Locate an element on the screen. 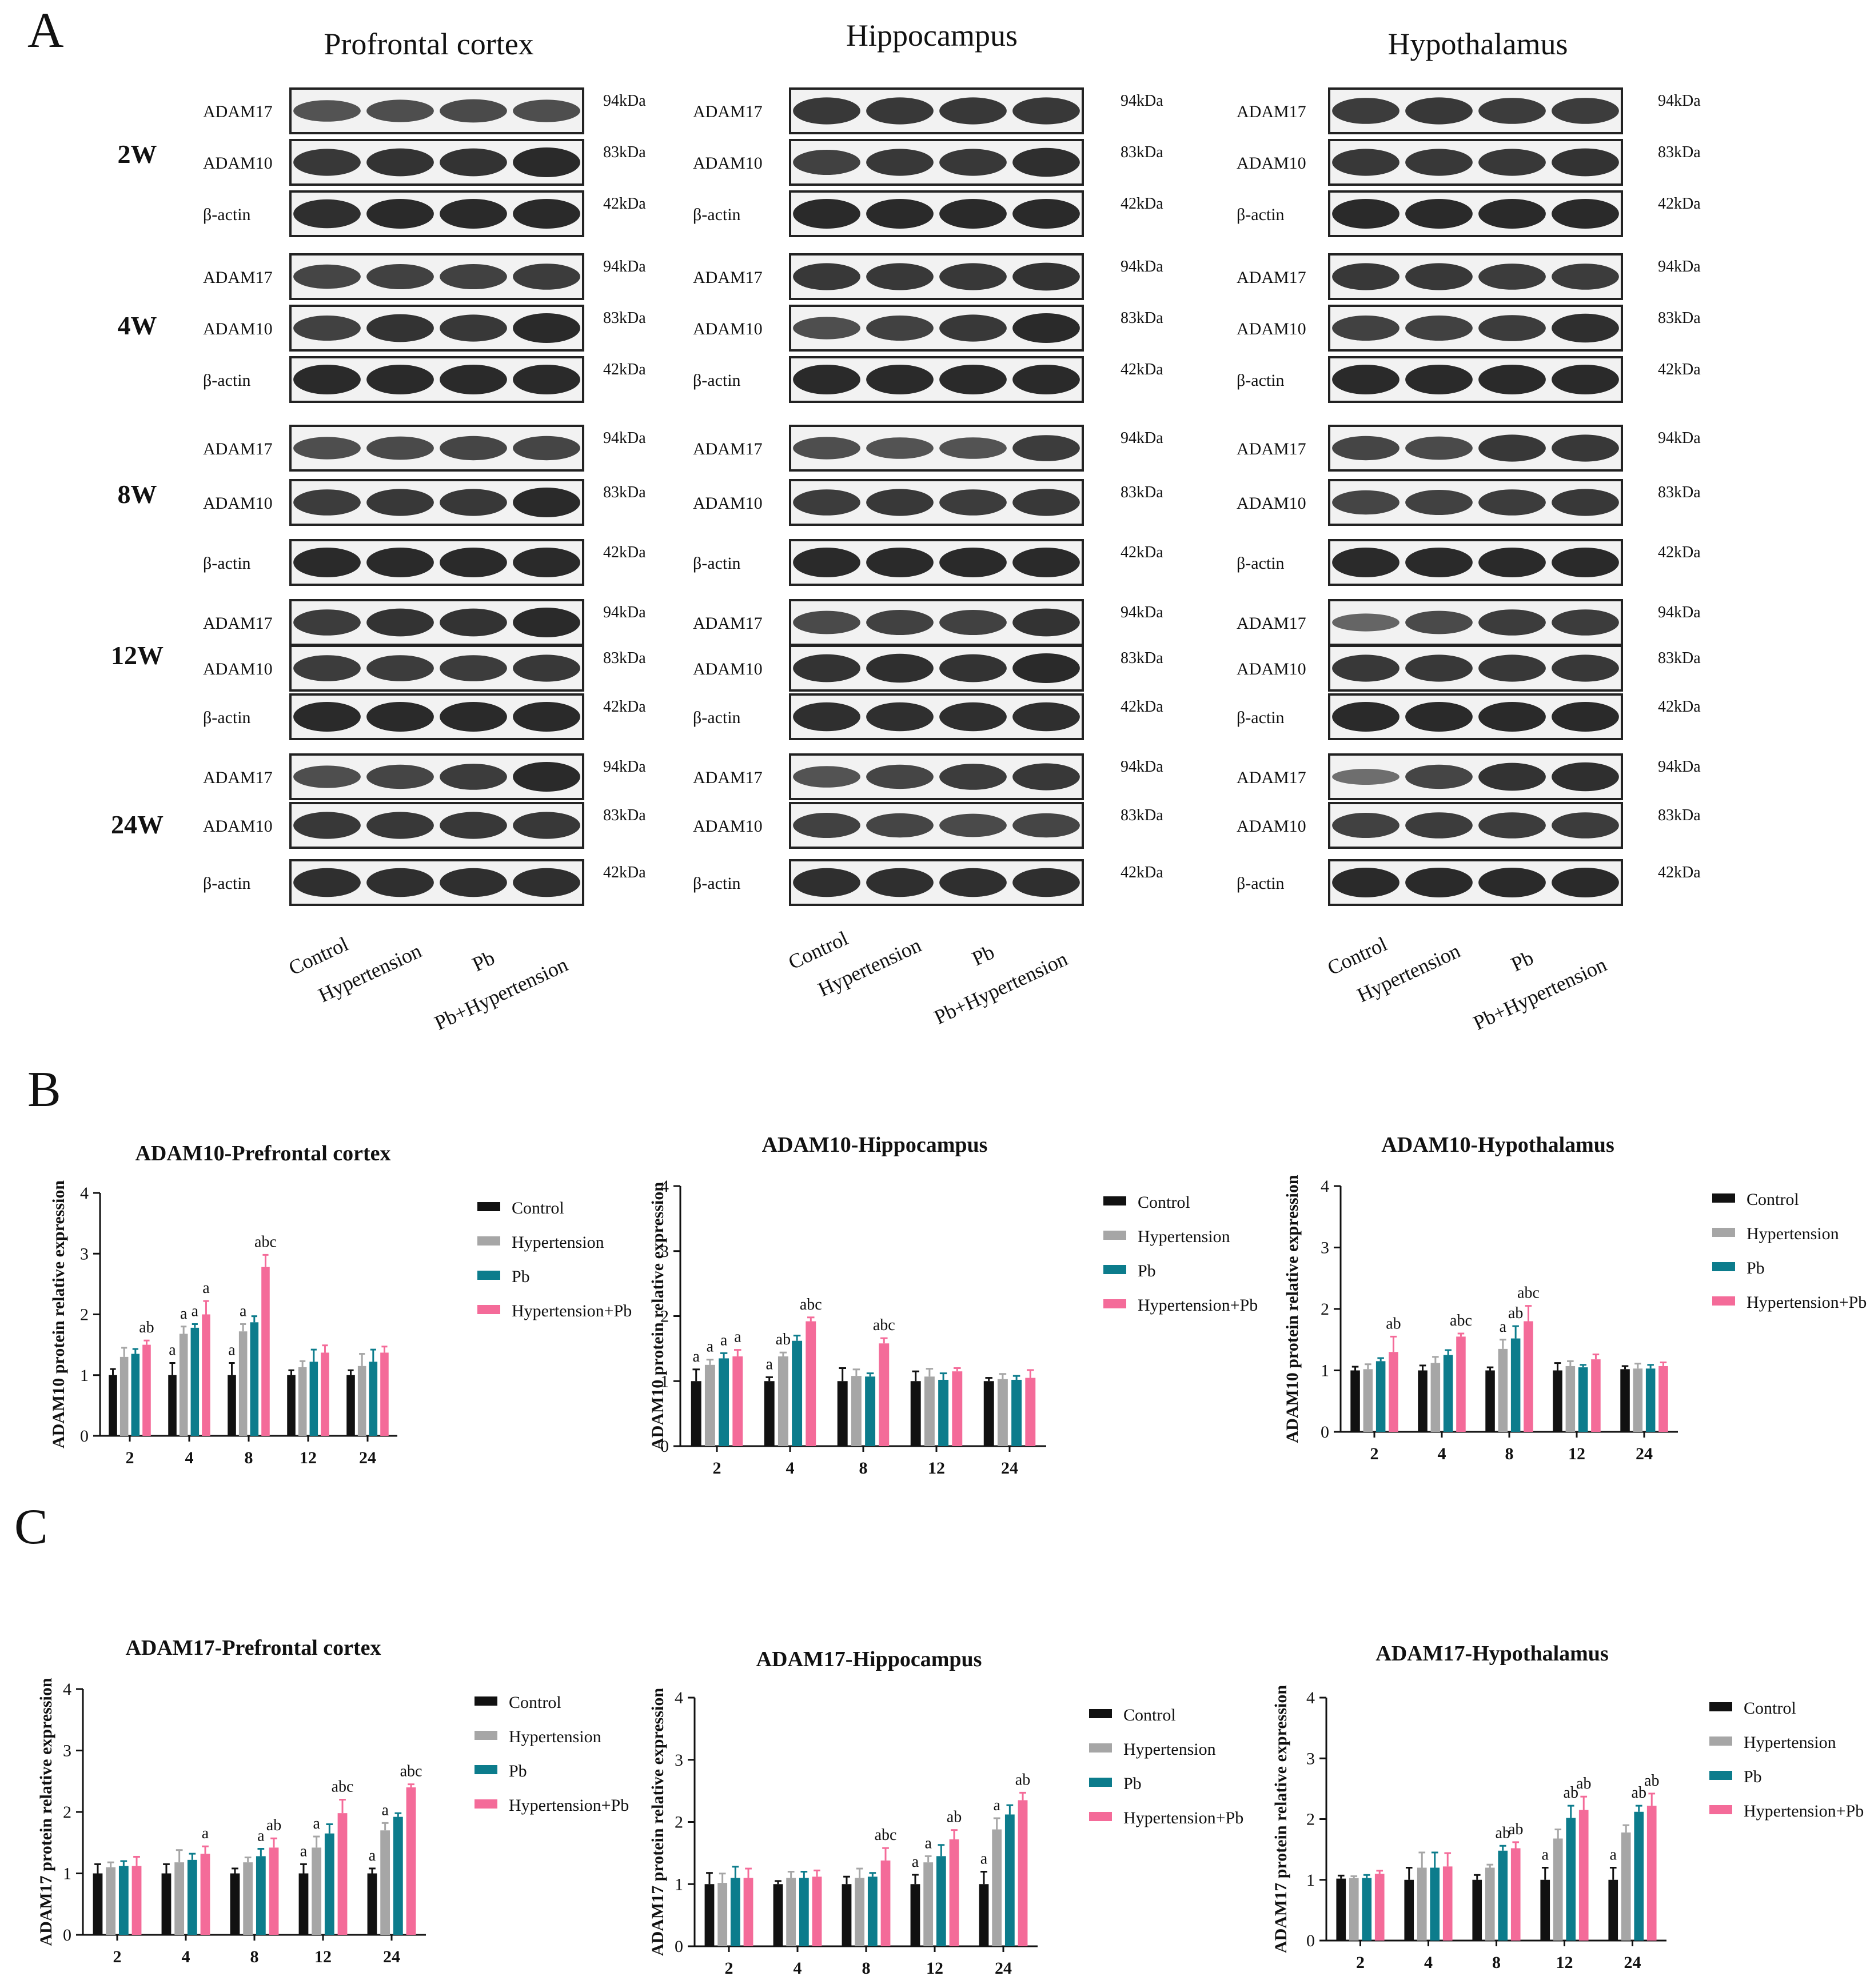  x-tick-label: 2 is located at coordinates (118, 1957).